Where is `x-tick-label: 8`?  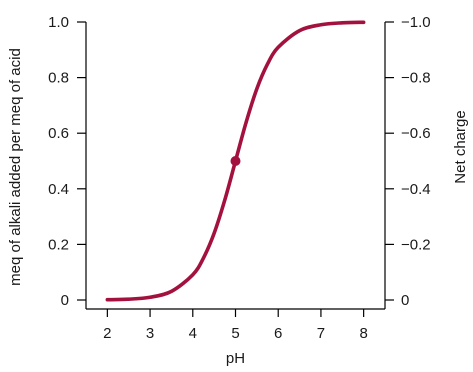
x-tick-label: 8 is located at coordinates (363, 333).